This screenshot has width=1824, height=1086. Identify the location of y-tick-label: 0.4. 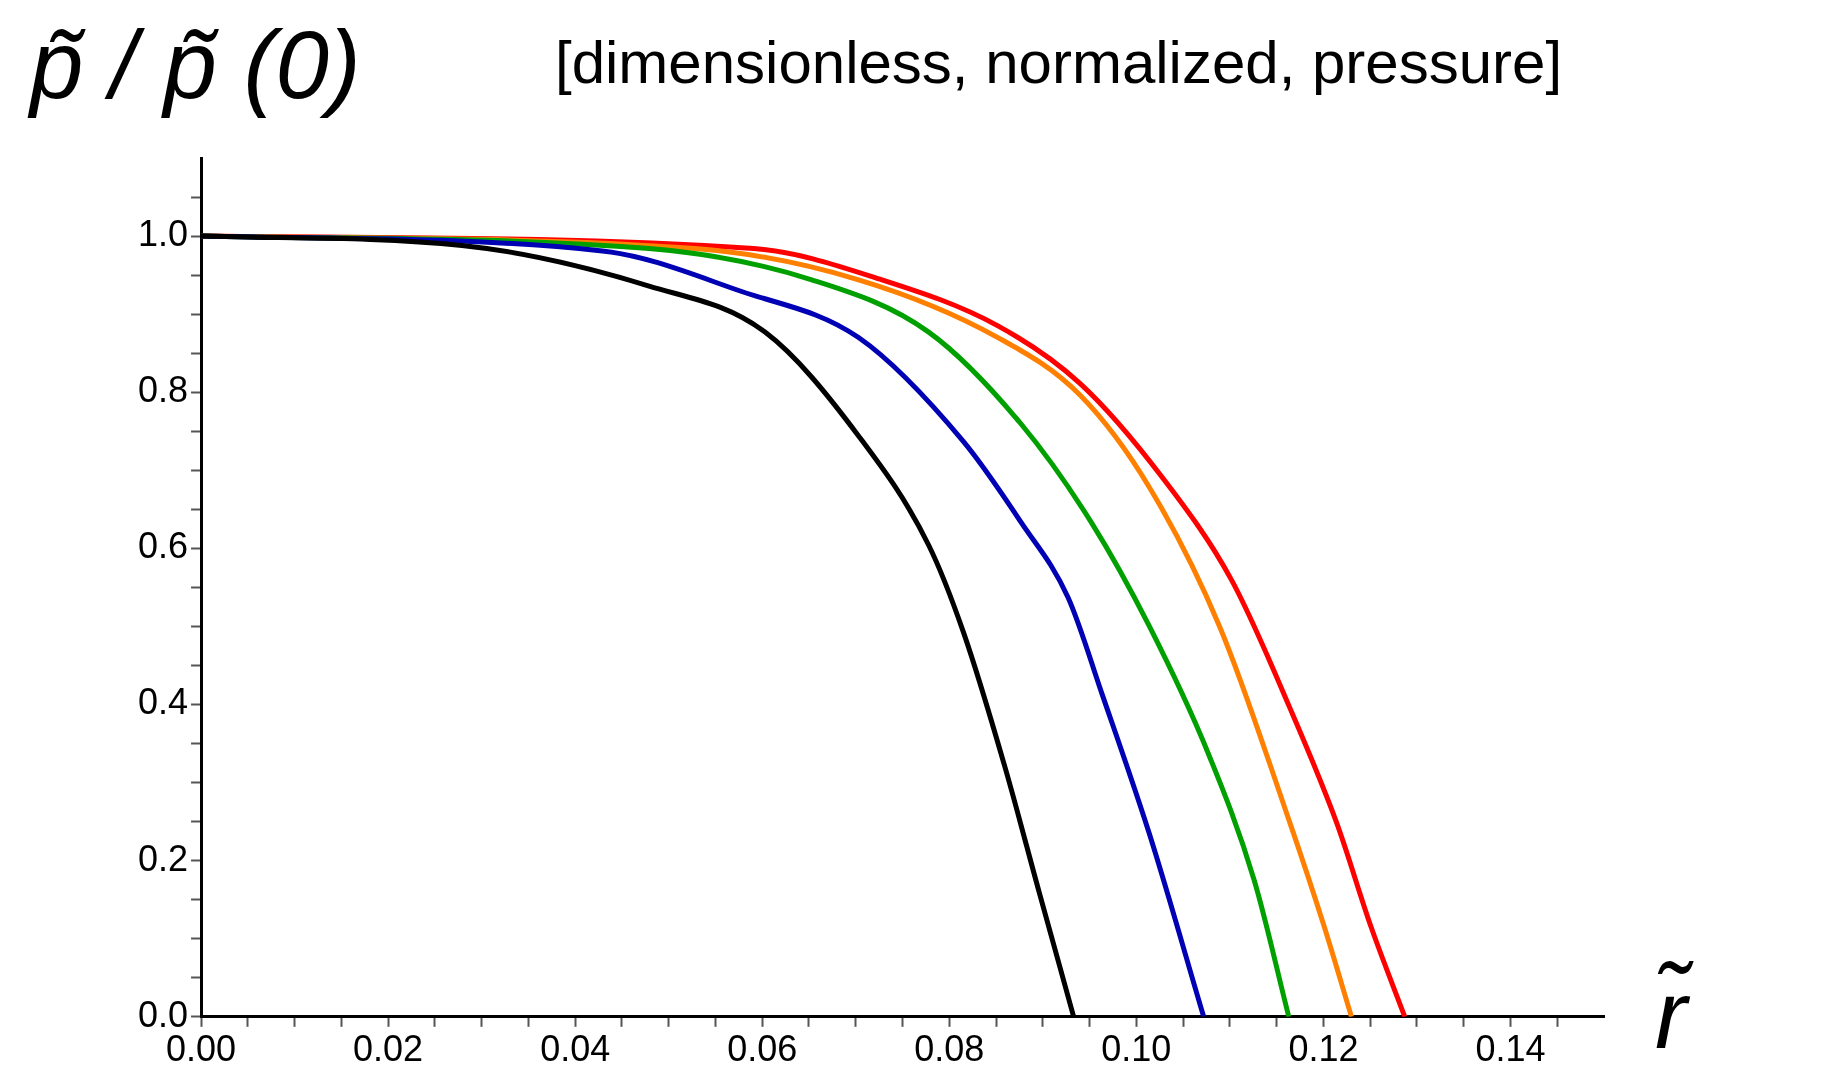
(163, 702).